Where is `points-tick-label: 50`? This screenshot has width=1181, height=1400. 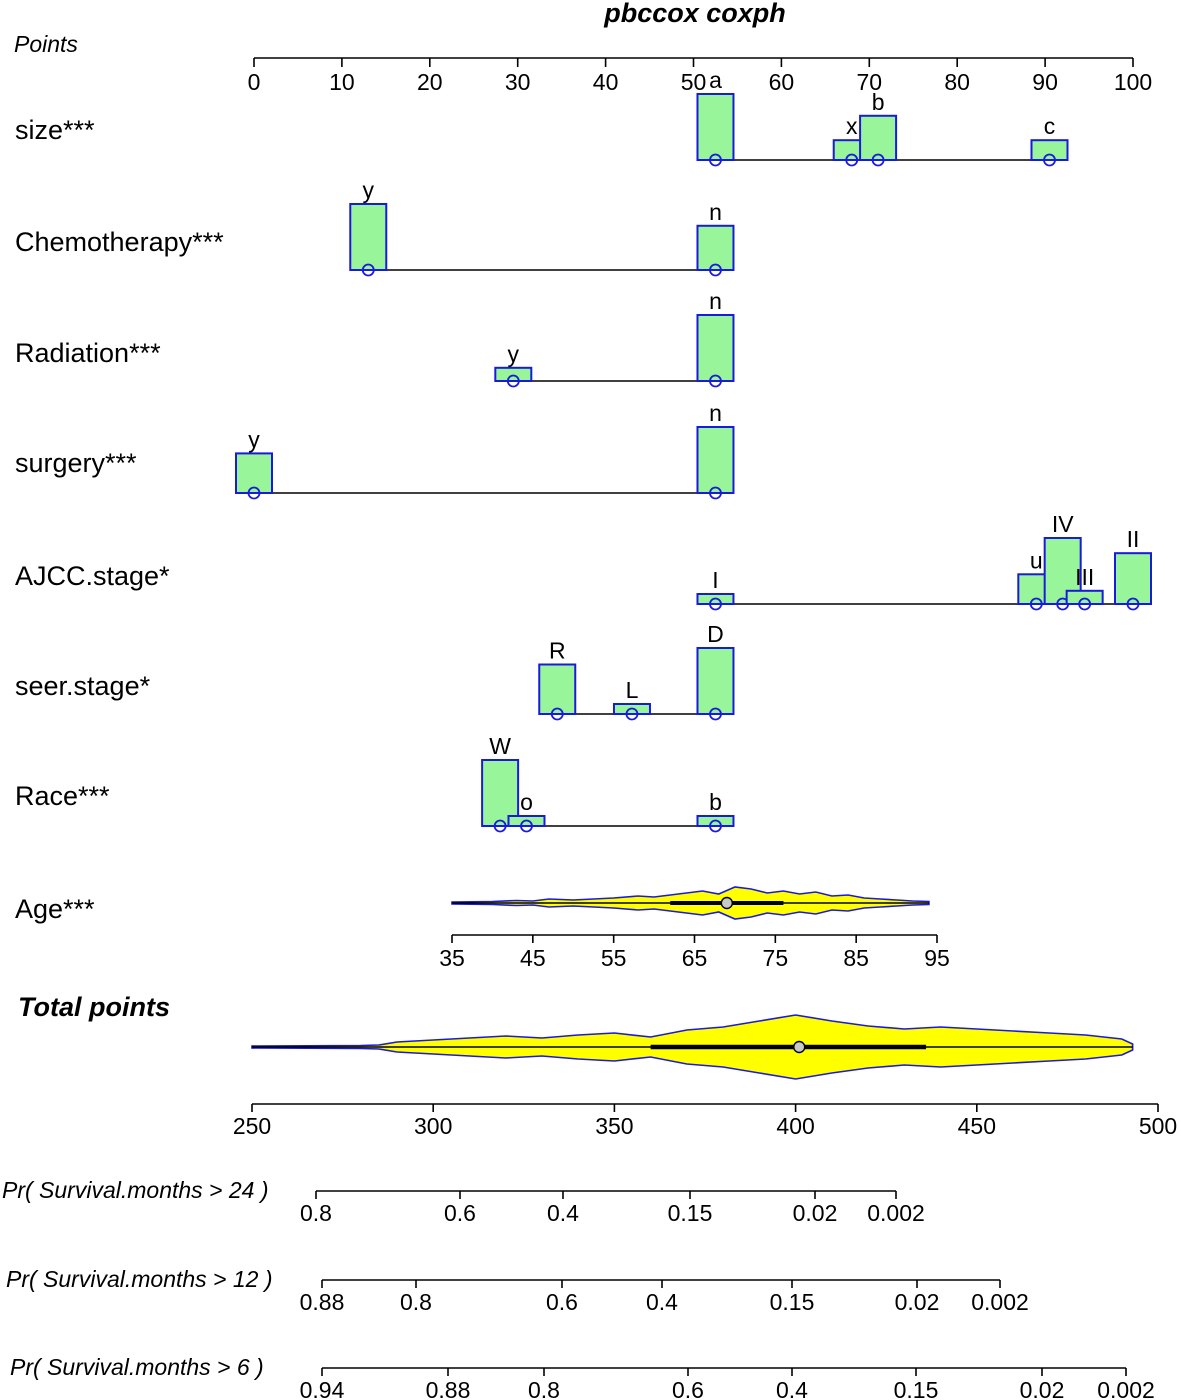 points-tick-label: 50 is located at coordinates (694, 82).